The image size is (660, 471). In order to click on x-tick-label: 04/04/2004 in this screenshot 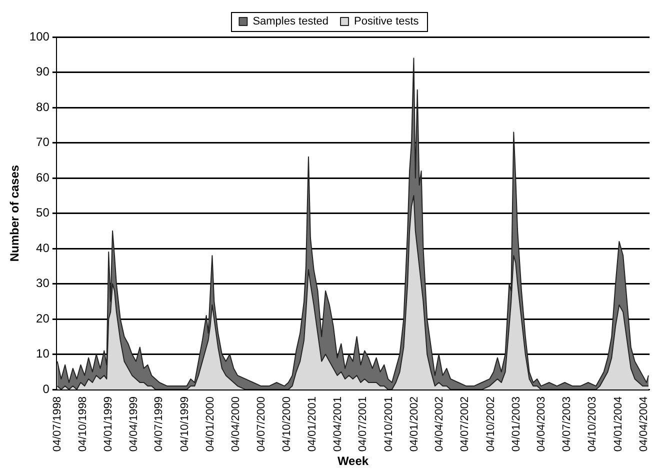, I will do `click(644, 424)`.